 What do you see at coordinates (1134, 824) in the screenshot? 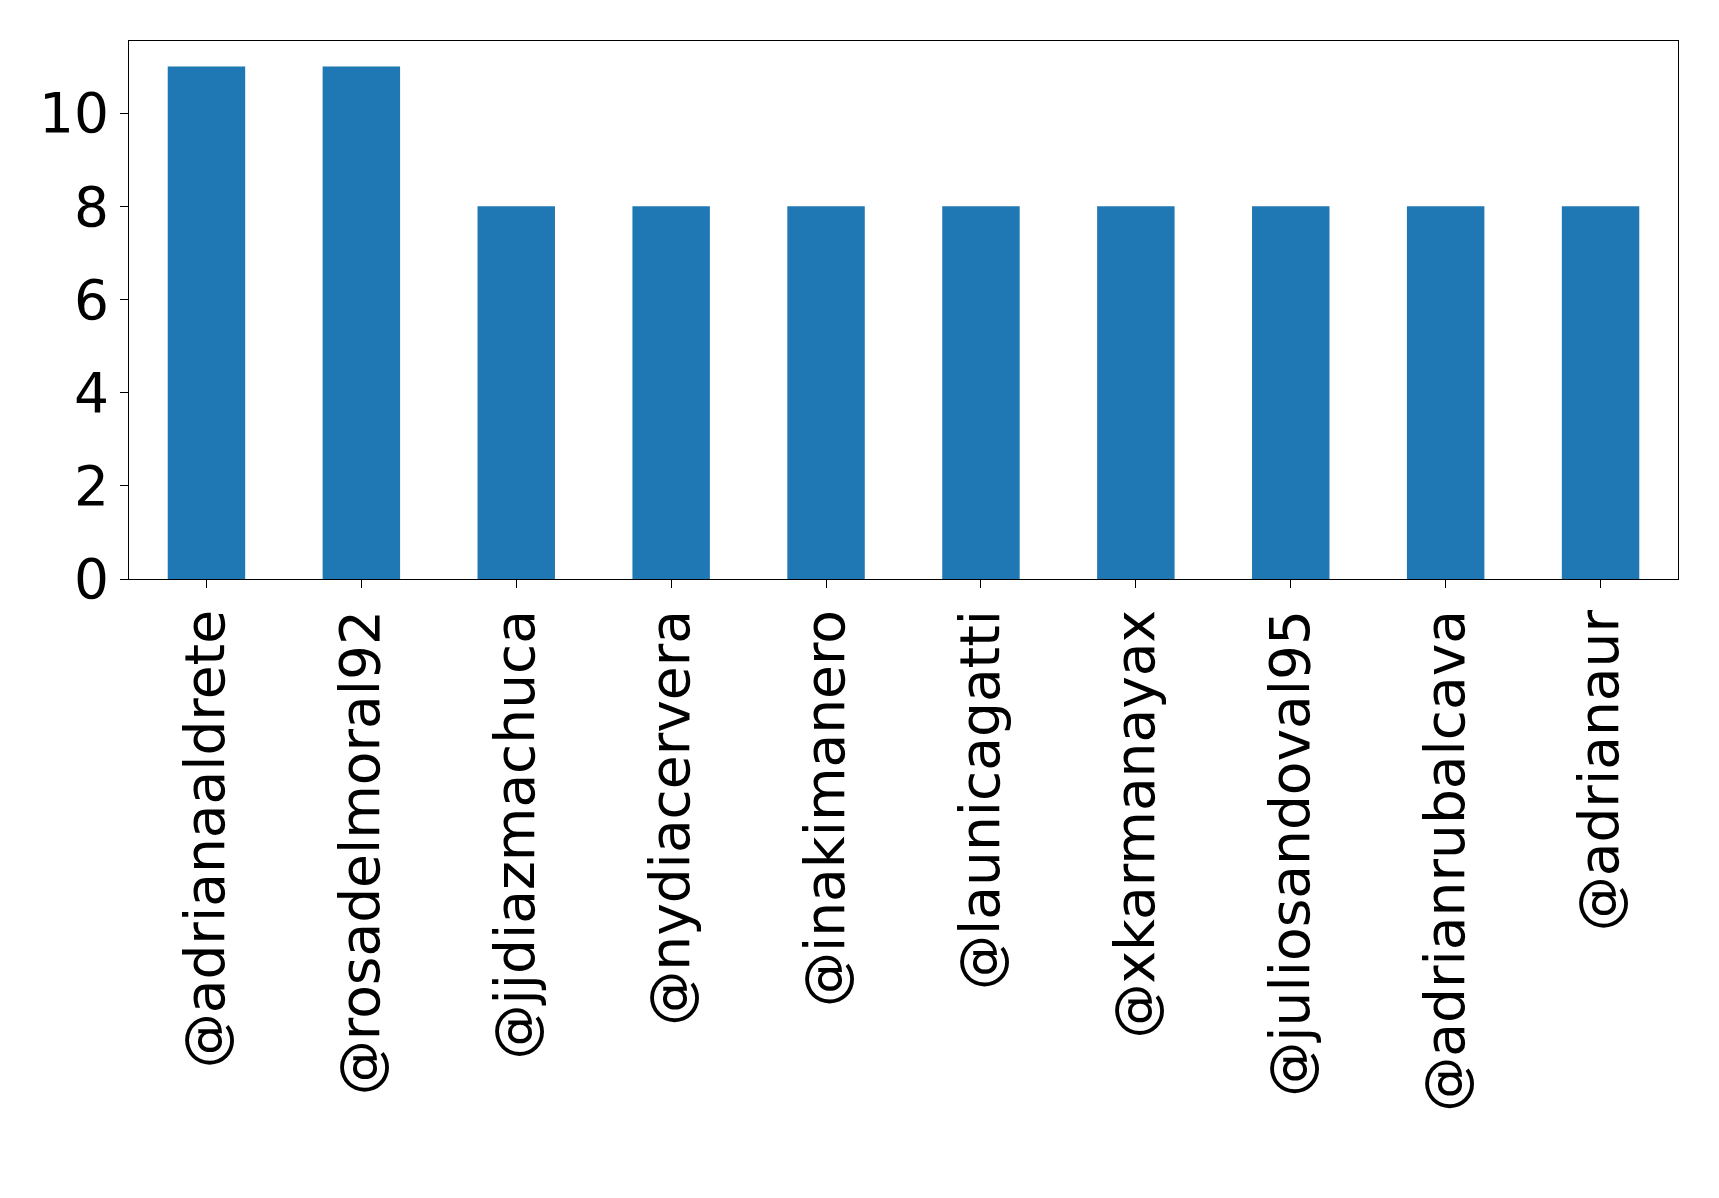
I see `x-tick-label: @xkarmanayax` at bounding box center [1134, 824].